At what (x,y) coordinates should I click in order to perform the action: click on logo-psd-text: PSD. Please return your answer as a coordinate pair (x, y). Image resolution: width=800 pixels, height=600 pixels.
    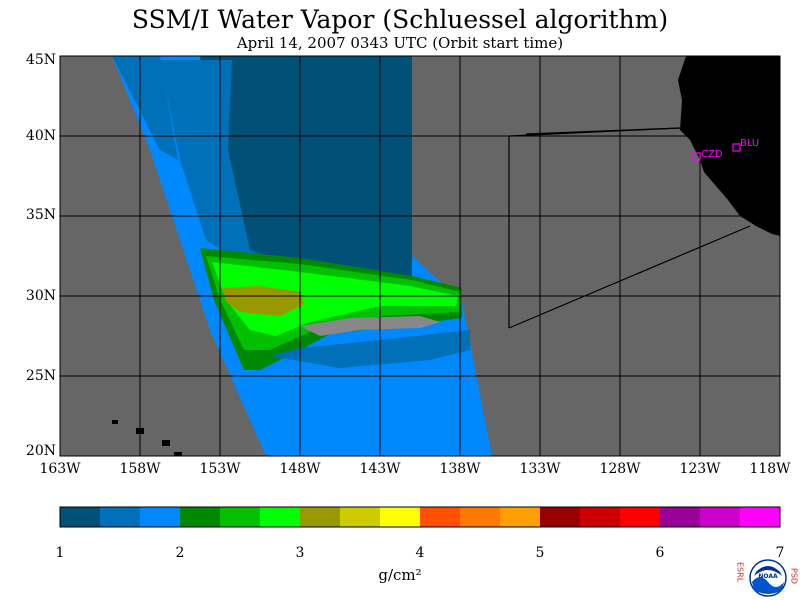
    Looking at the image, I should click on (794, 576).